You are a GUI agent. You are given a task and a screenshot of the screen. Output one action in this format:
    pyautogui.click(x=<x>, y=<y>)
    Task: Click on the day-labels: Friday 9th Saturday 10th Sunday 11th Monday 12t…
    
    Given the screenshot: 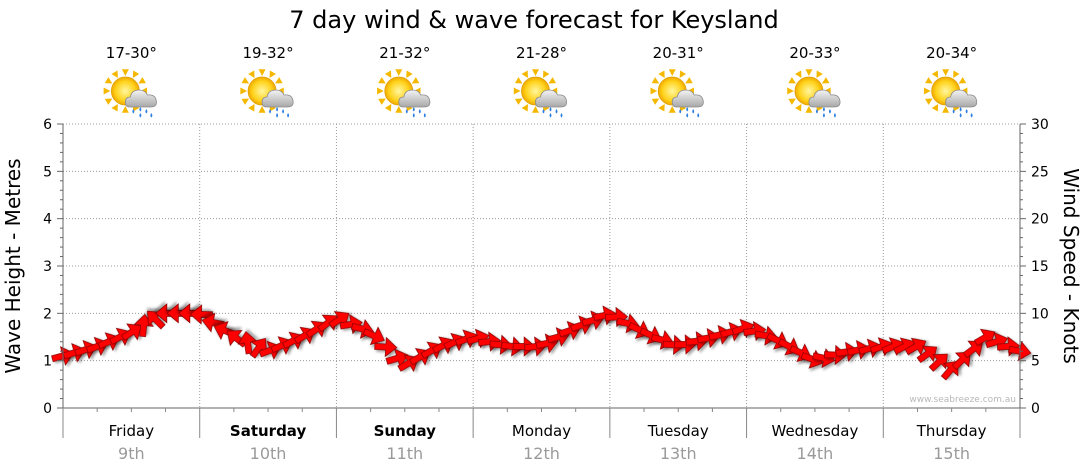 What is the action you would take?
    pyautogui.click(x=548, y=442)
    